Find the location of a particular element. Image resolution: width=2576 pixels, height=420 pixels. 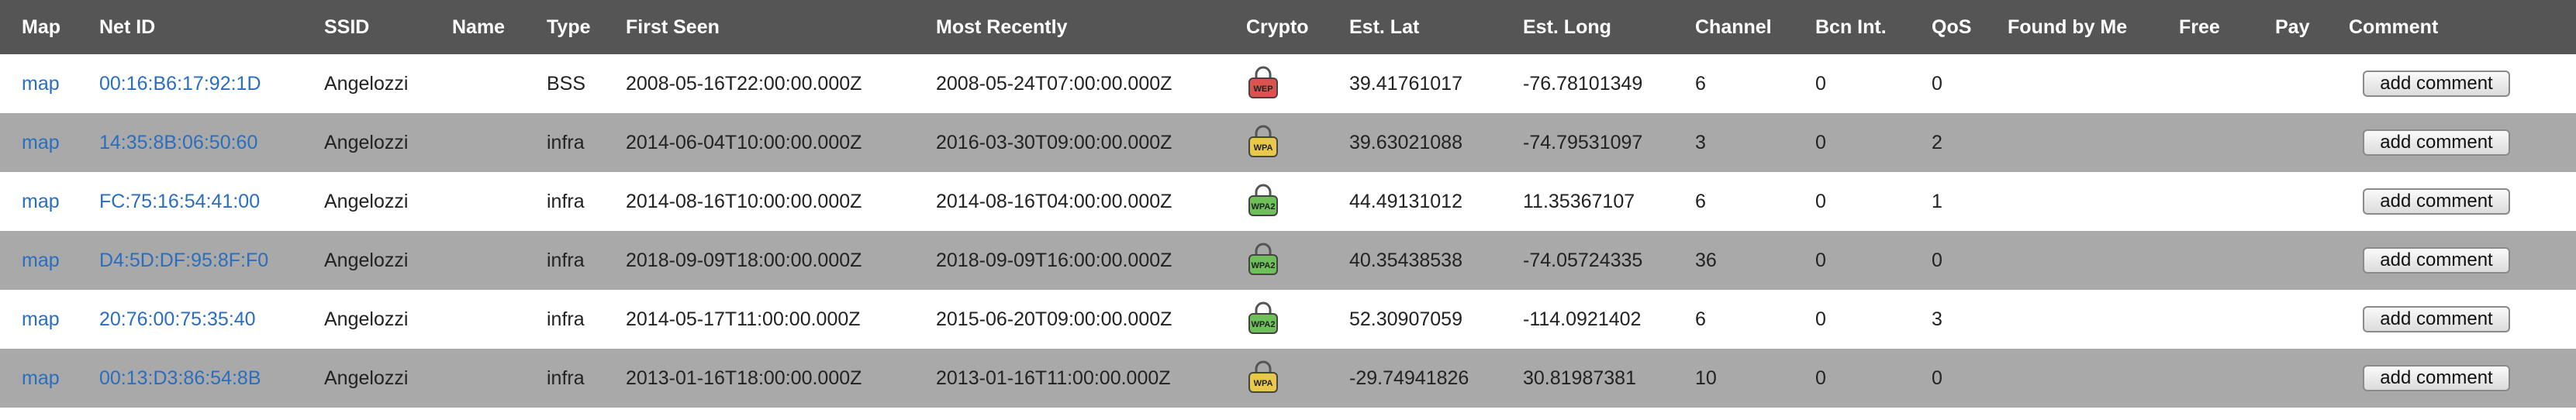

net-id-cell: 00:16:B6:17:92:1D is located at coordinates (190, 83).